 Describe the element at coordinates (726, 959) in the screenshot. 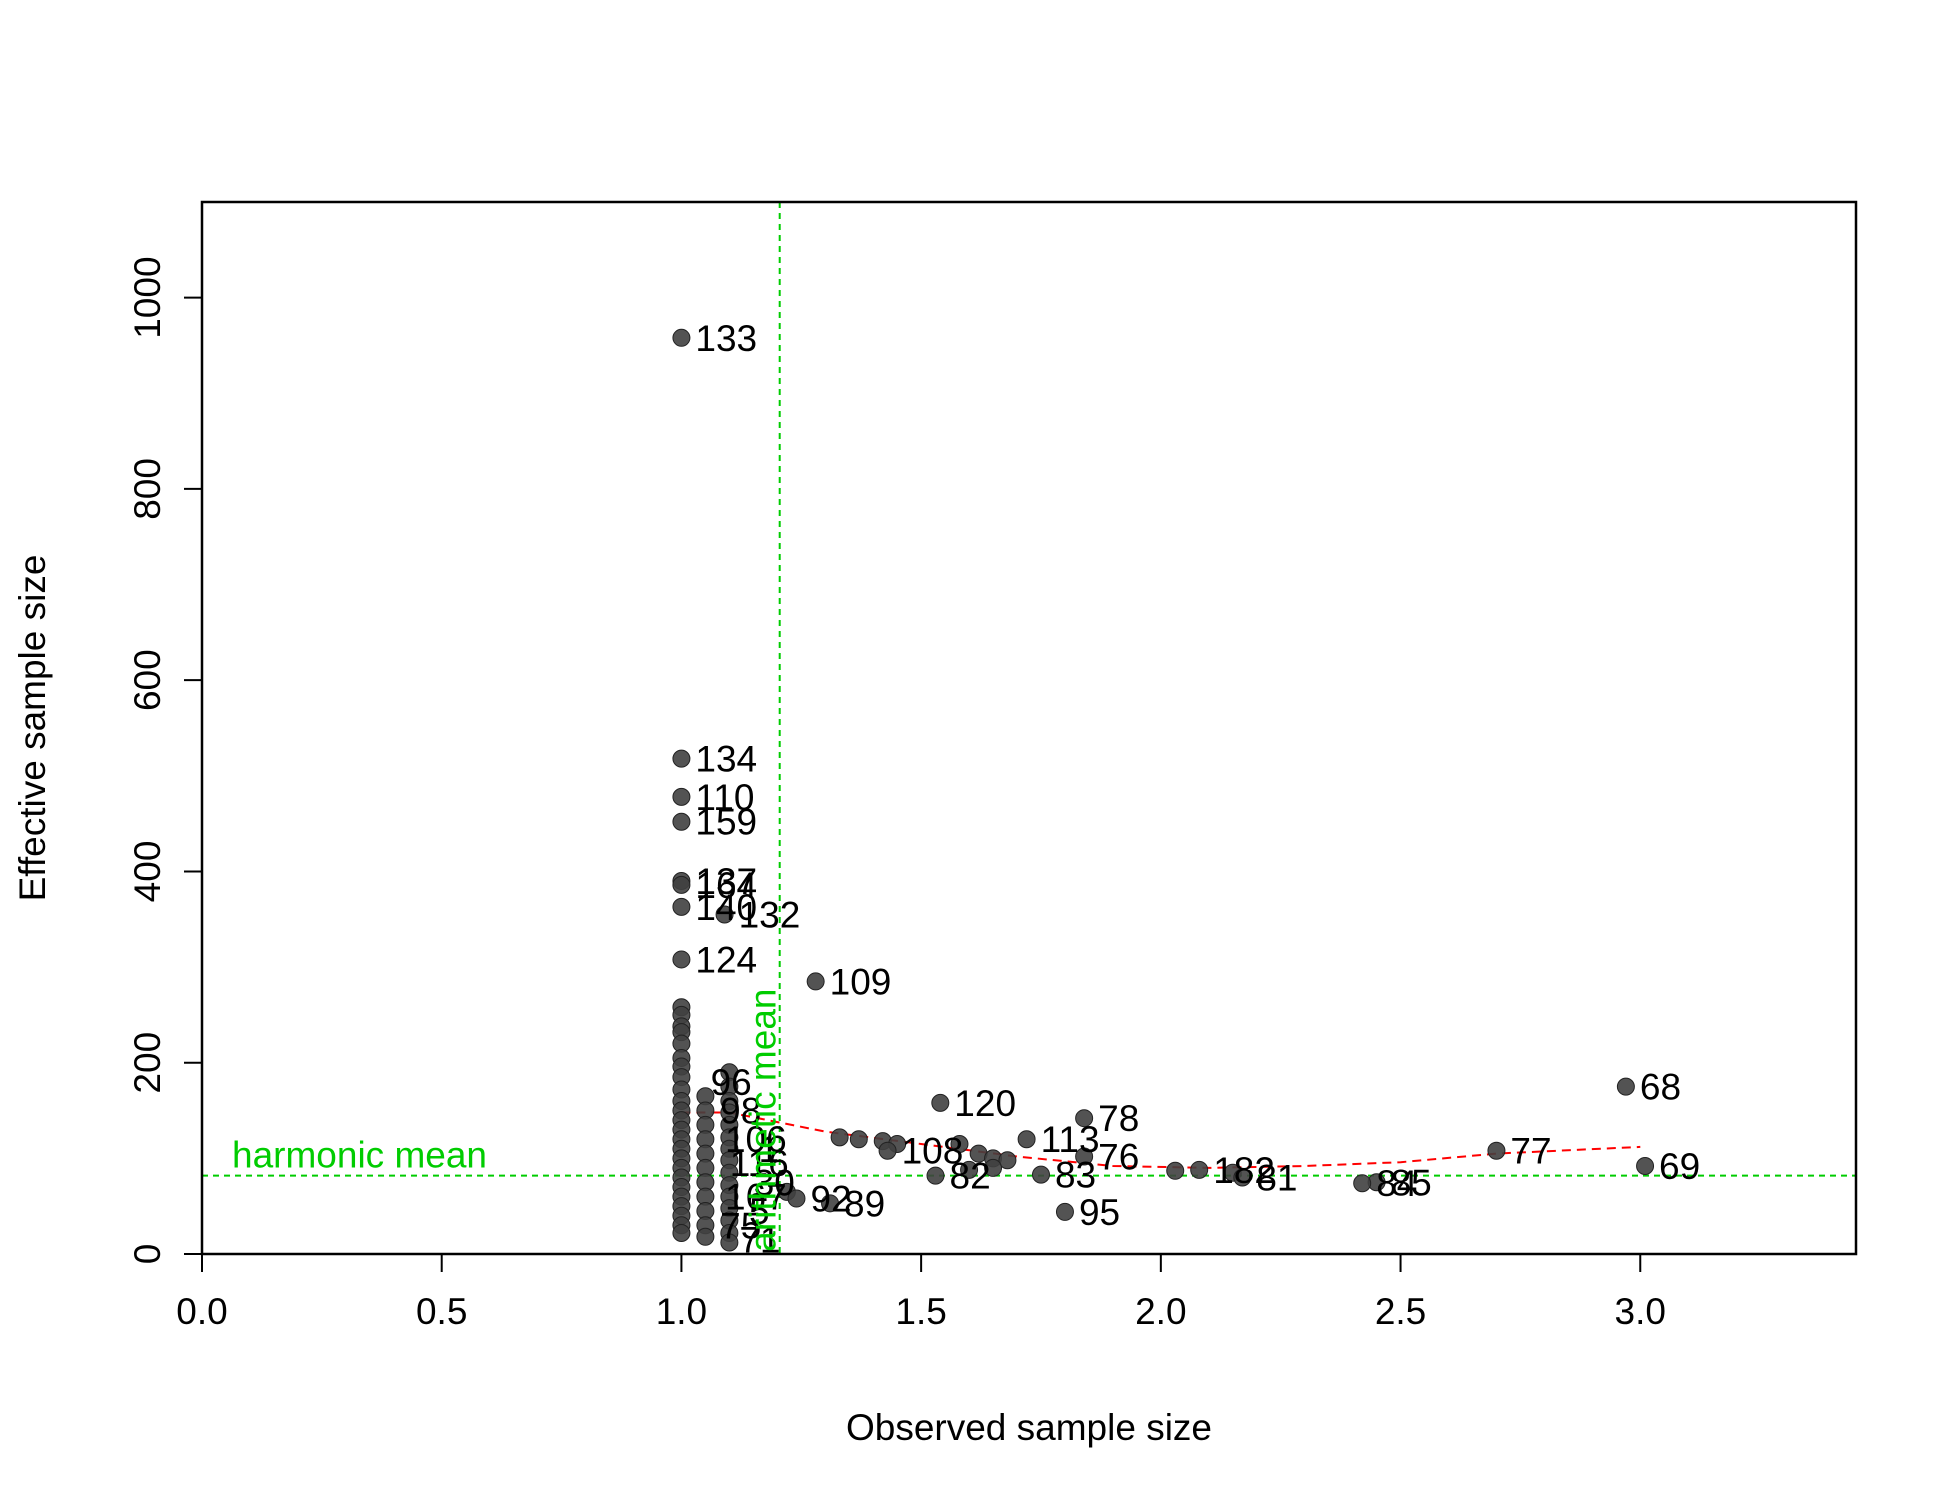

I see `point-label: 124` at that location.